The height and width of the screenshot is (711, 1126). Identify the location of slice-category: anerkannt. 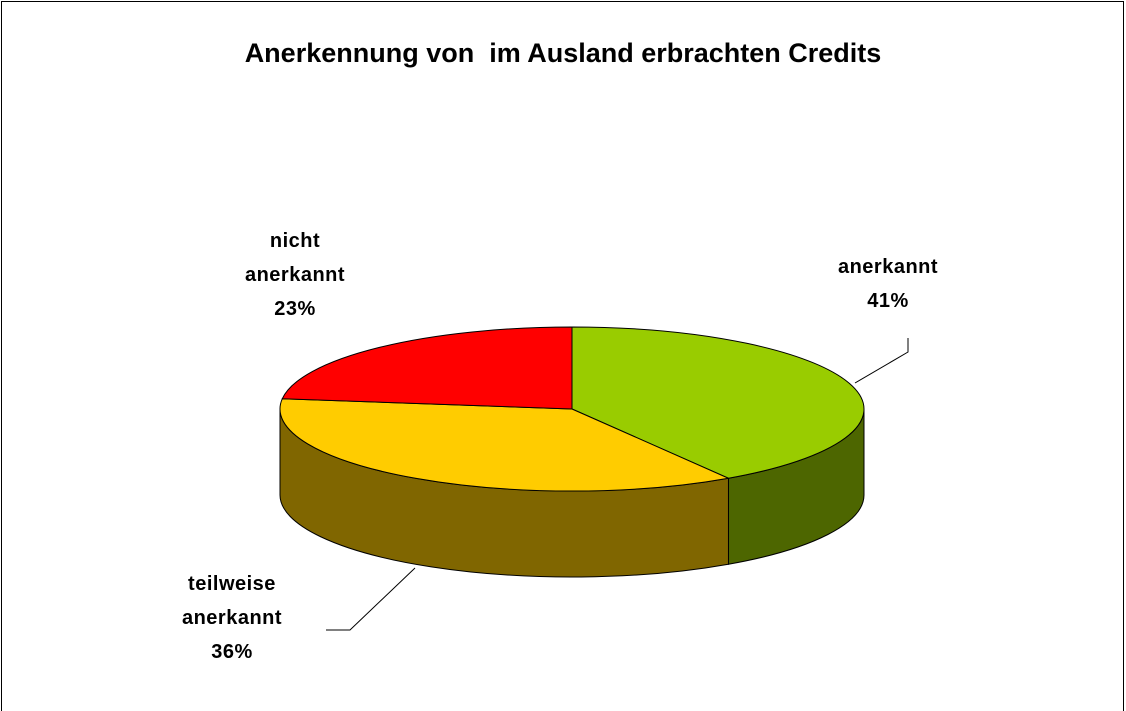
(888, 267).